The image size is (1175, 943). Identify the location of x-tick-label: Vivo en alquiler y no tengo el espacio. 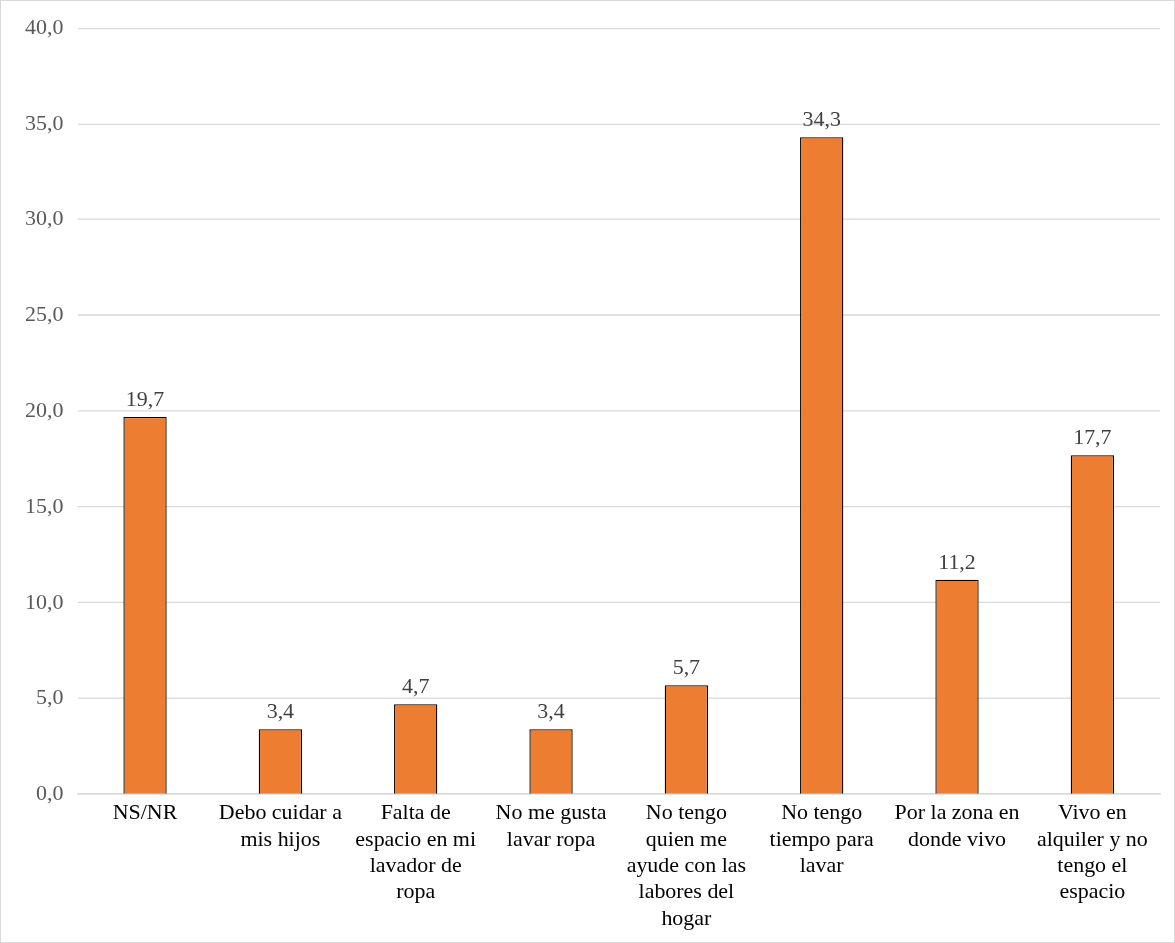
(1092, 851).